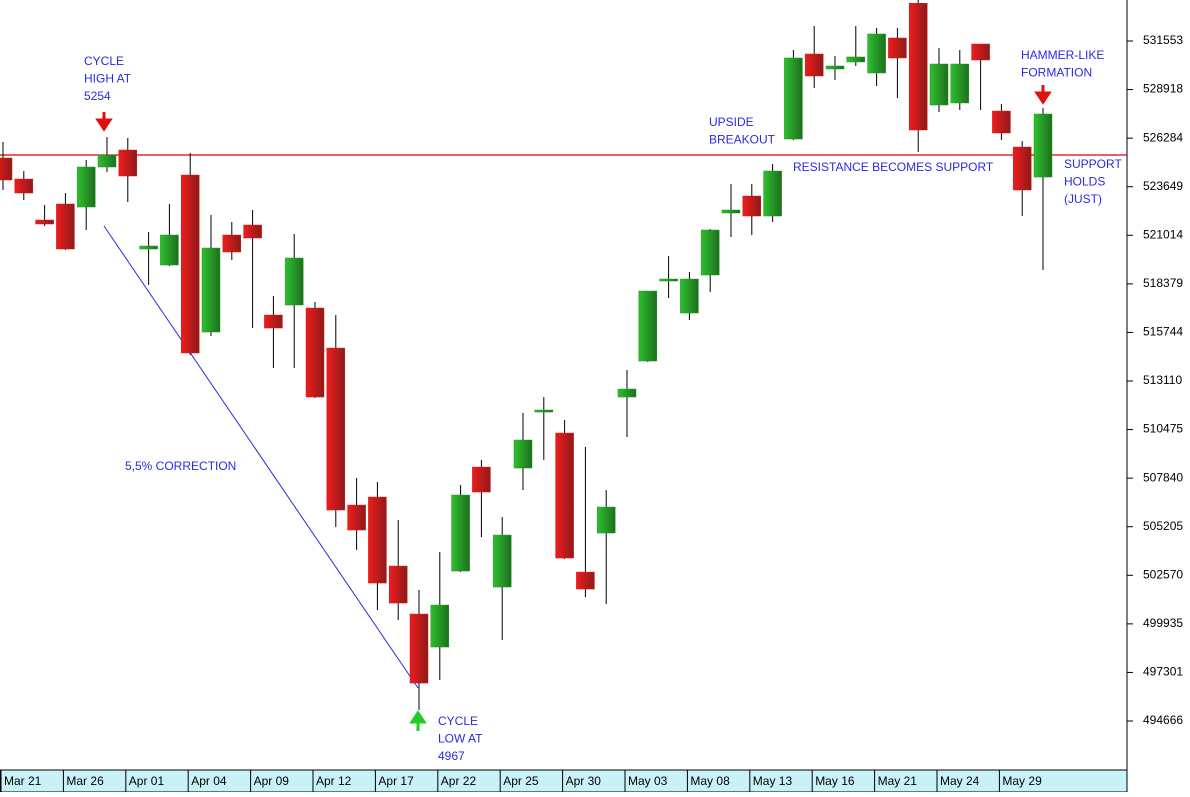 Image resolution: width=1190 pixels, height=797 pixels. Describe the element at coordinates (1163, 672) in the screenshot. I see `y-tick-label: 497301` at that location.